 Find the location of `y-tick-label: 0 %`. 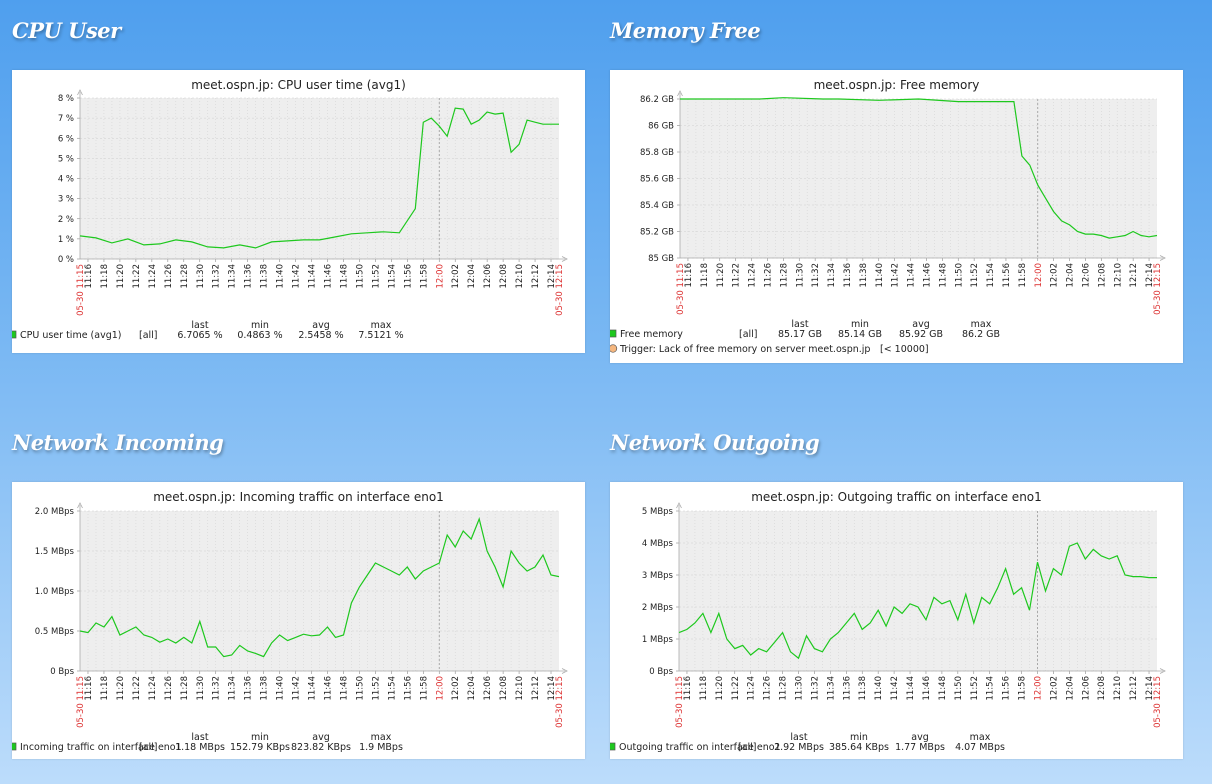

y-tick-label: 0 % is located at coordinates (66, 260).